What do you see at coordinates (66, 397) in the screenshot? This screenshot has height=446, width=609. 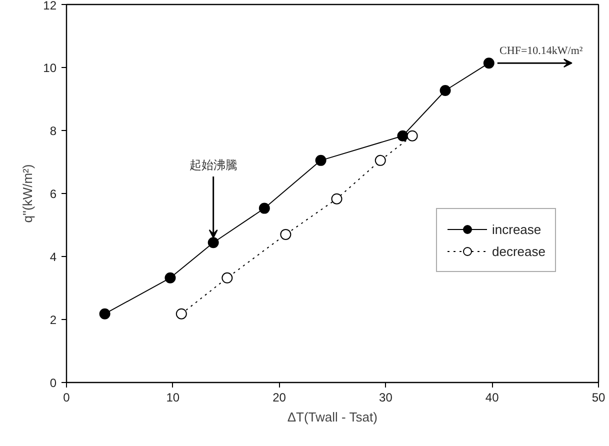 I see `x-tick-label: 0` at bounding box center [66, 397].